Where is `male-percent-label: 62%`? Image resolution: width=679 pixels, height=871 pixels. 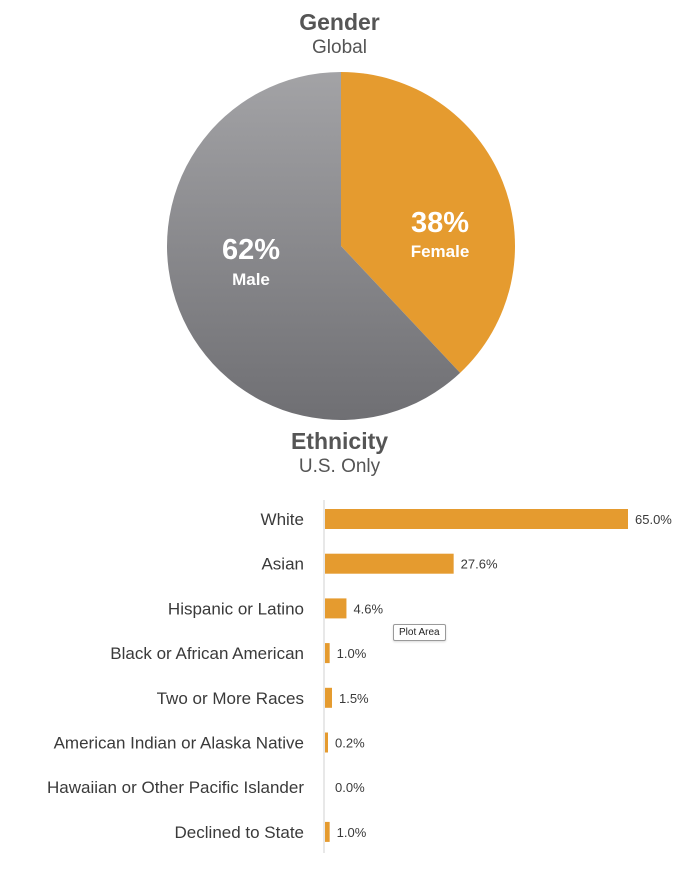
male-percent-label: 62% is located at coordinates (251, 250).